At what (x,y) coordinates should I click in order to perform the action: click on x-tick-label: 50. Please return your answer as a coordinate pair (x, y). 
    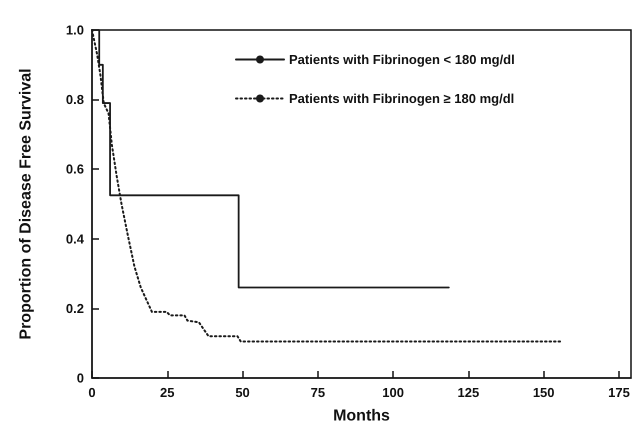
    Looking at the image, I should click on (242, 392).